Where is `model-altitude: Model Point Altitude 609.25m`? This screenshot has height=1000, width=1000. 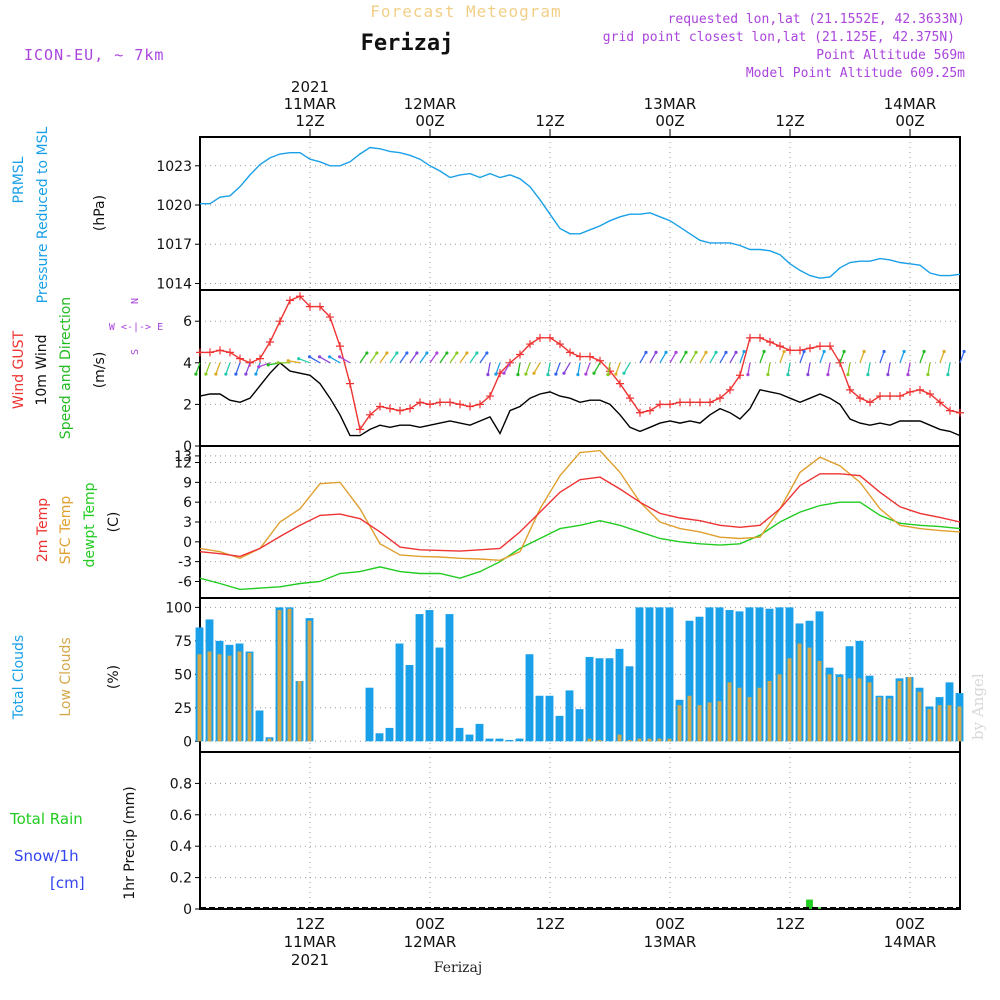 model-altitude: Model Point Altitude 609.25m is located at coordinates (855, 73).